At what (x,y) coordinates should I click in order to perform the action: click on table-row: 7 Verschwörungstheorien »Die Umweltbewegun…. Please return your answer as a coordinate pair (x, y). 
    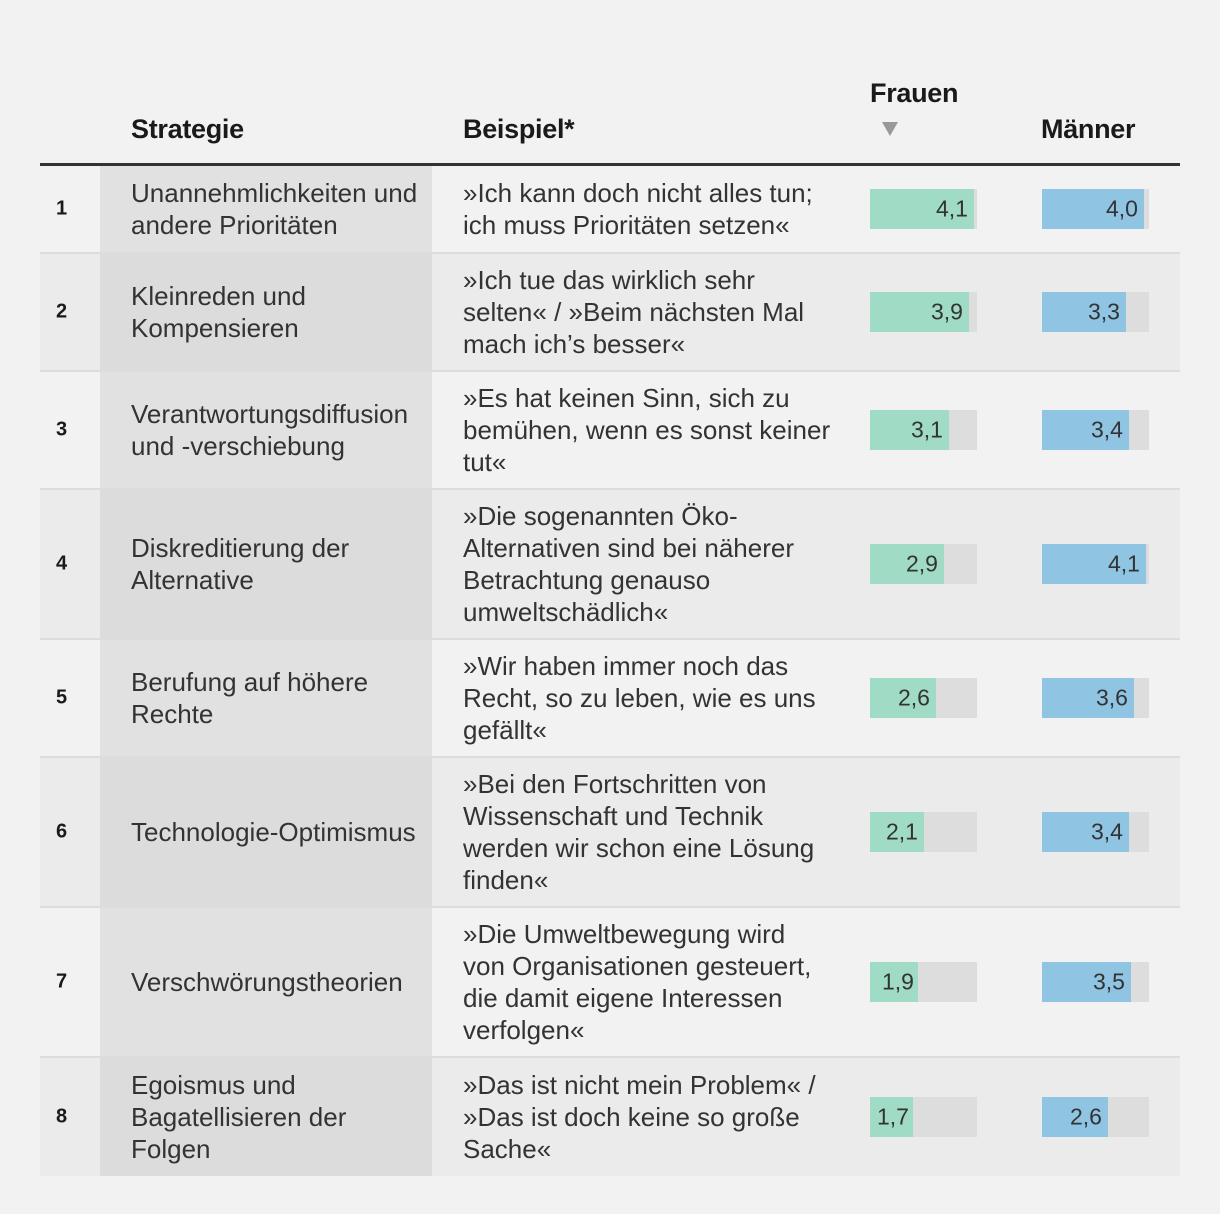
    Looking at the image, I should click on (610, 983).